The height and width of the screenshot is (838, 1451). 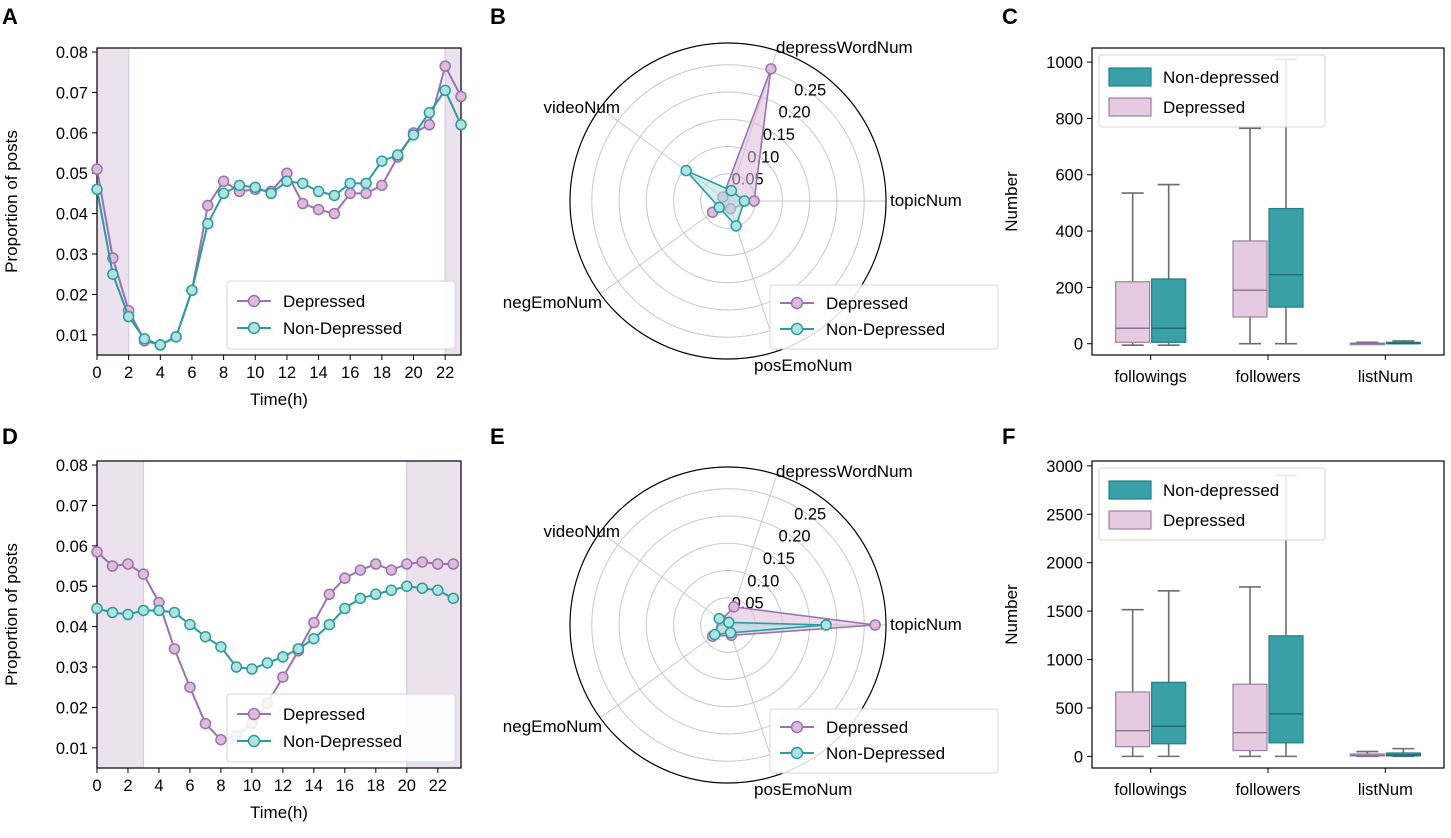 What do you see at coordinates (127, 786) in the screenshot?
I see `x-tick-label: 2` at bounding box center [127, 786].